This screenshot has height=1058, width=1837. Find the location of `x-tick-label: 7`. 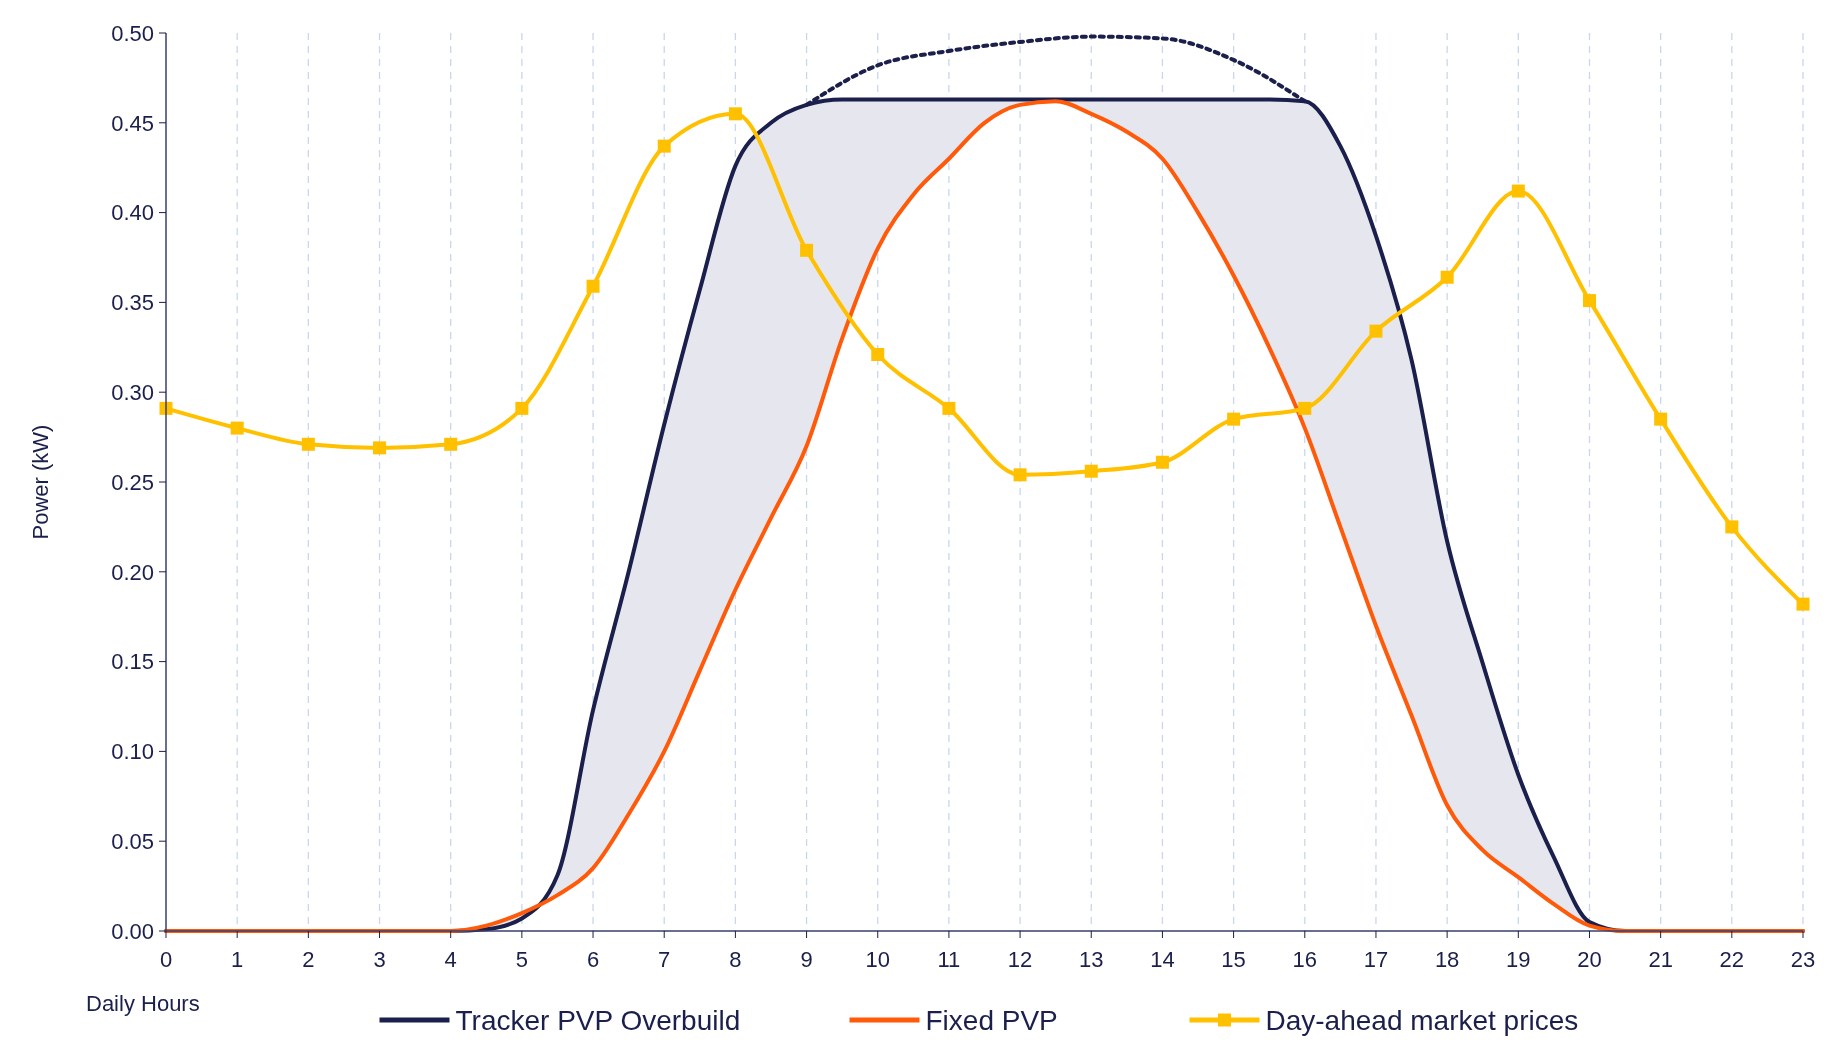

x-tick-label: 7 is located at coordinates (664, 959).